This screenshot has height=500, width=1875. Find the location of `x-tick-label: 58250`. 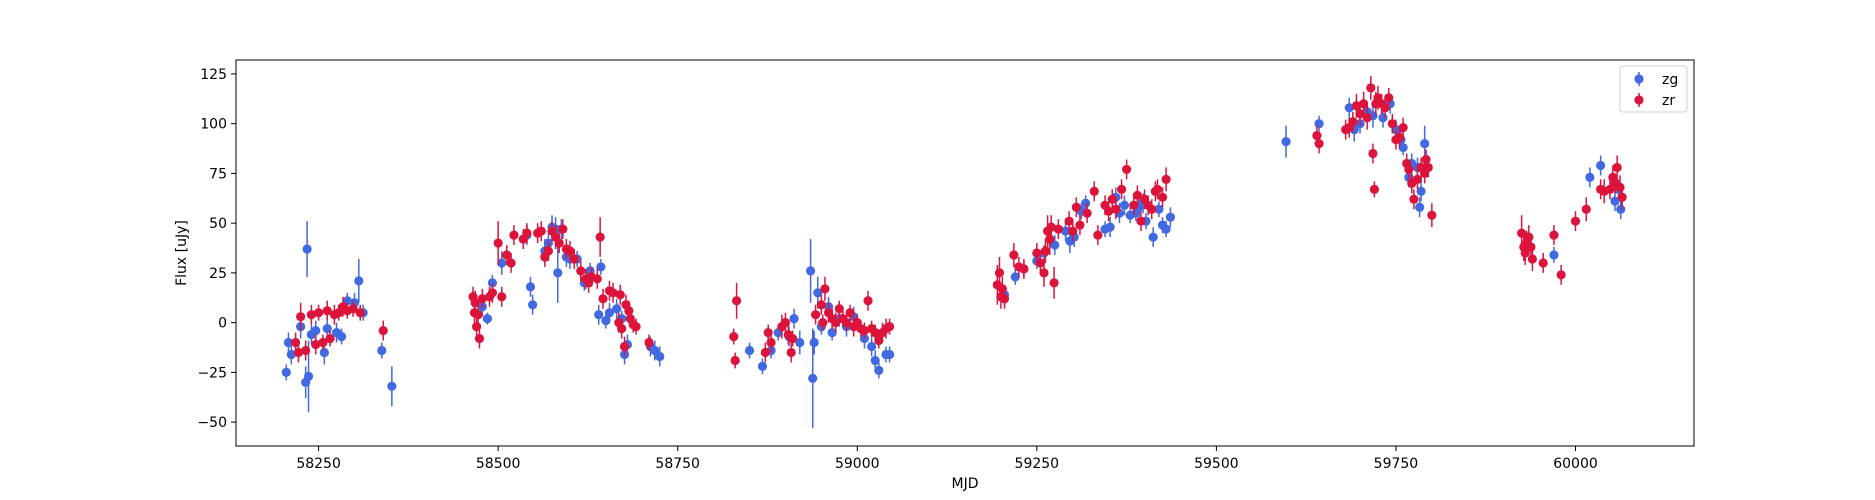

x-tick-label: 58250 is located at coordinates (318, 464).